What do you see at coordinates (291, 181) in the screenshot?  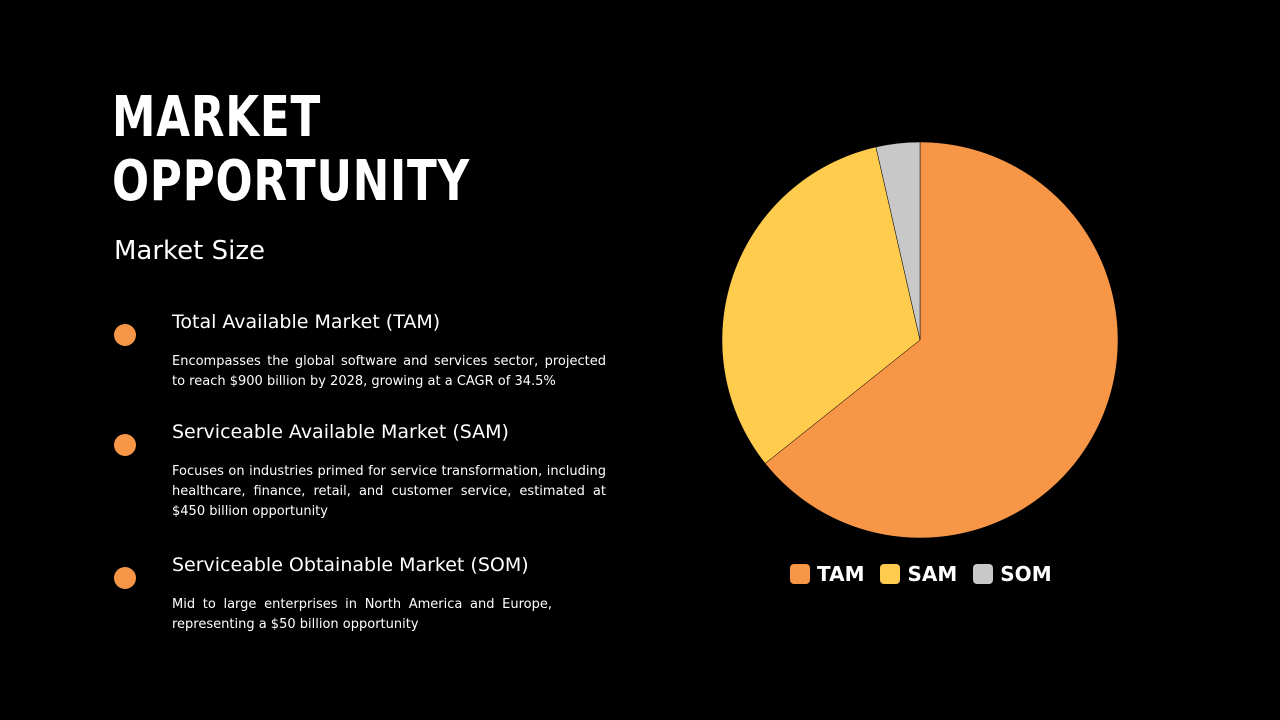 I see `title-line-2: OPPORTUNITY` at bounding box center [291, 181].